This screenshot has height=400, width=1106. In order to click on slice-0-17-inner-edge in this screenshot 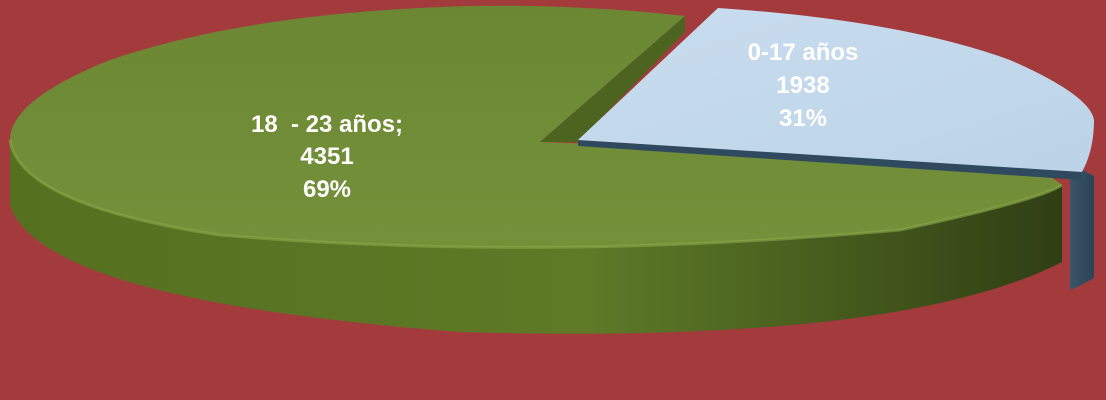, I will do `click(830, 160)`.